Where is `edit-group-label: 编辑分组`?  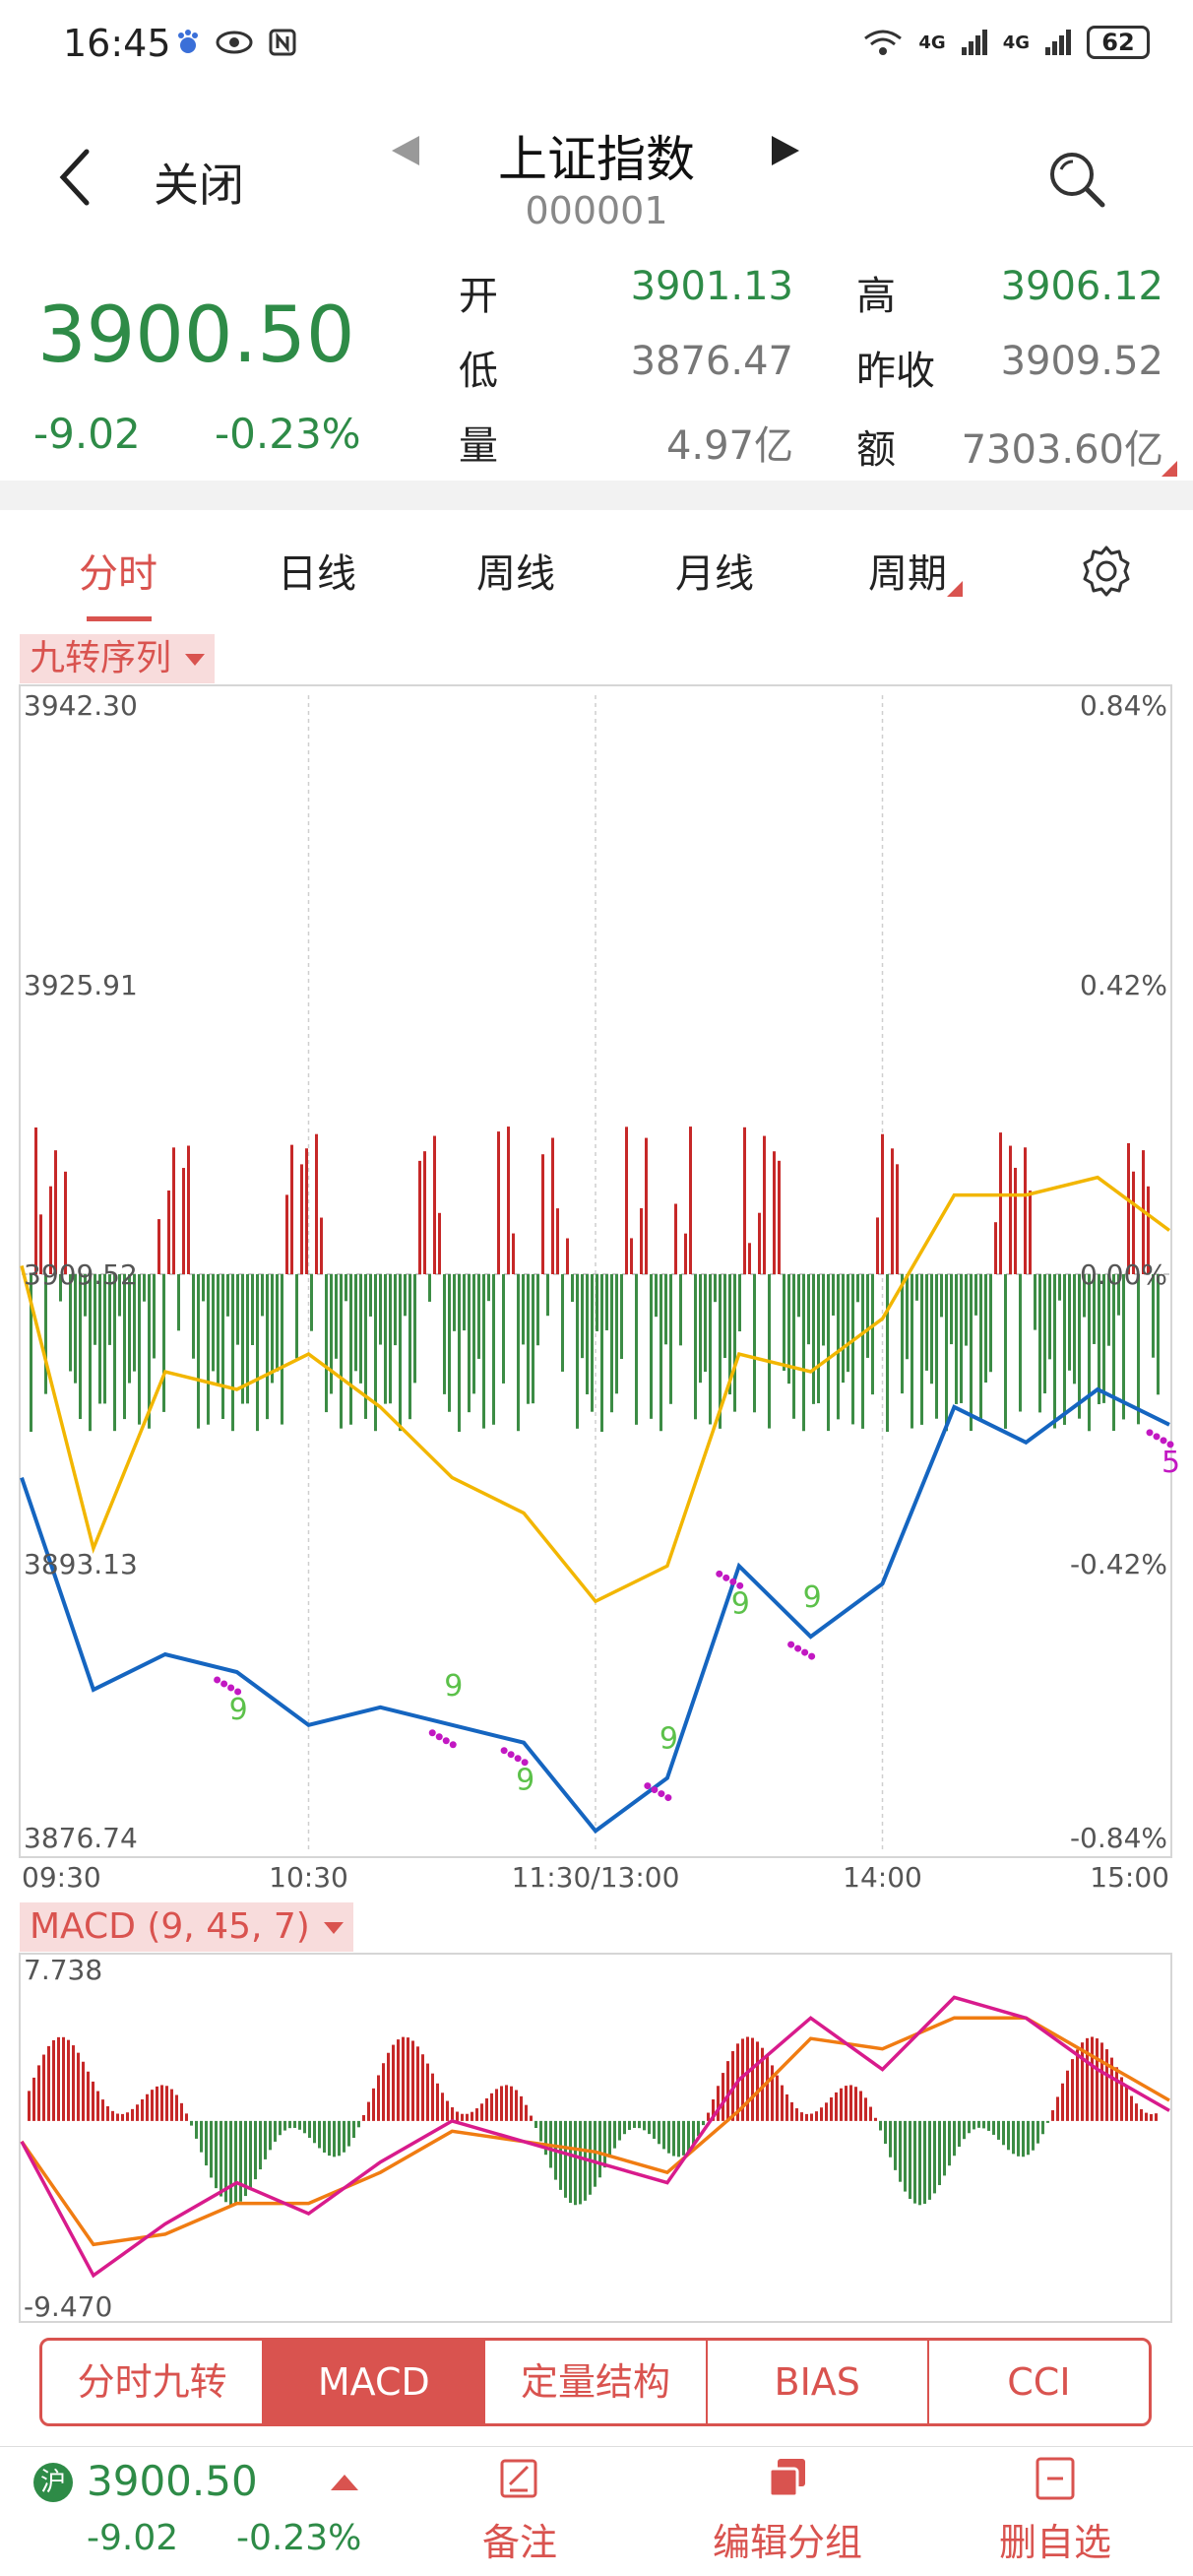
edit-group-label: 编辑分组 is located at coordinates (787, 2542).